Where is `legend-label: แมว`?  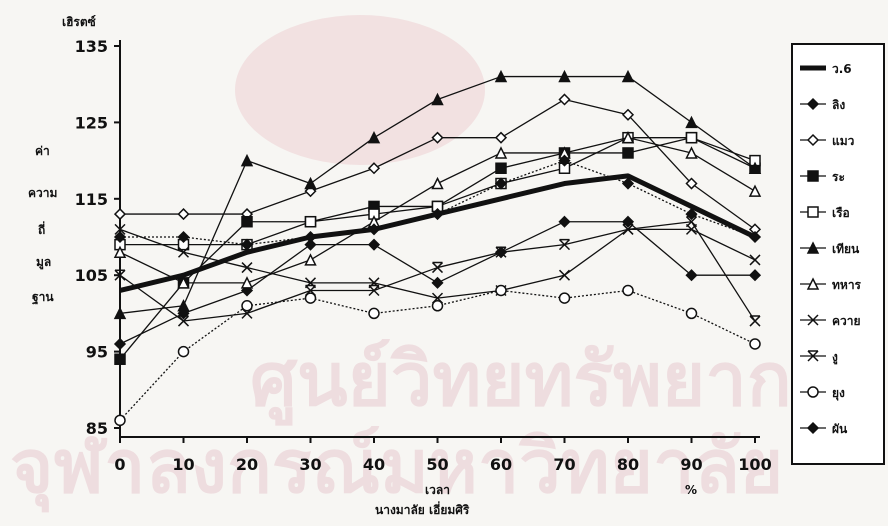 legend-label: แมว is located at coordinates (843, 141).